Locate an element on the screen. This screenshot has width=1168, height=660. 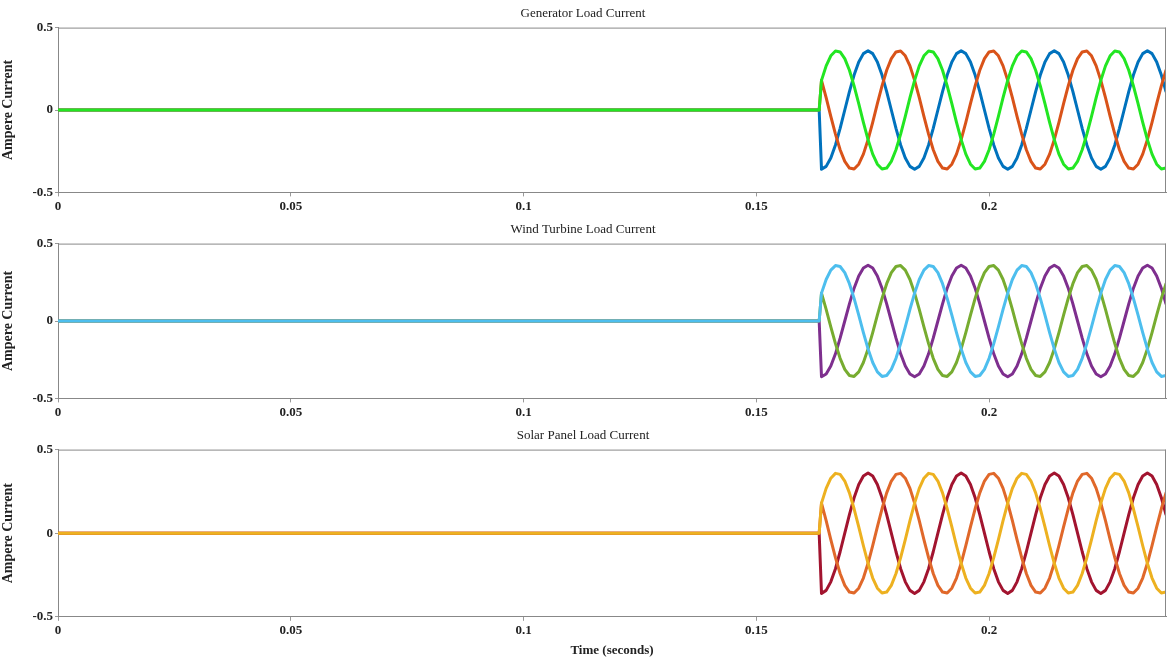
chart-title: Wind Turbine Load Current is located at coordinates (583, 229).